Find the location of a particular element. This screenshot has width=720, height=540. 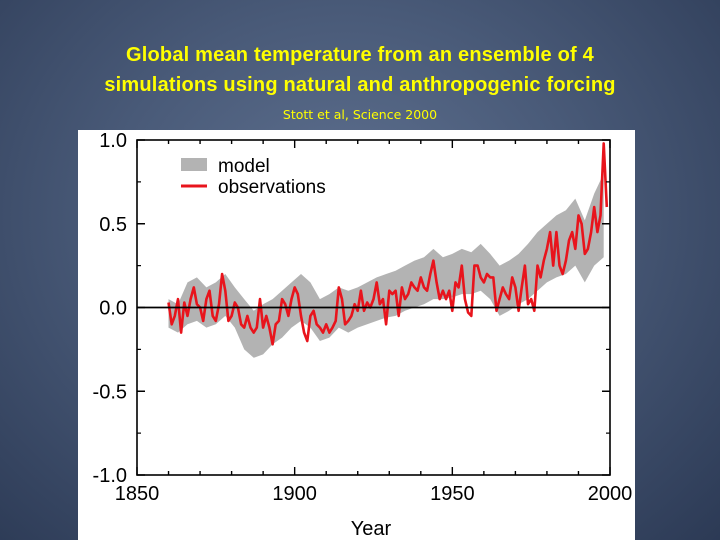

y-tick-label: 1.0 is located at coordinates (113, 141).